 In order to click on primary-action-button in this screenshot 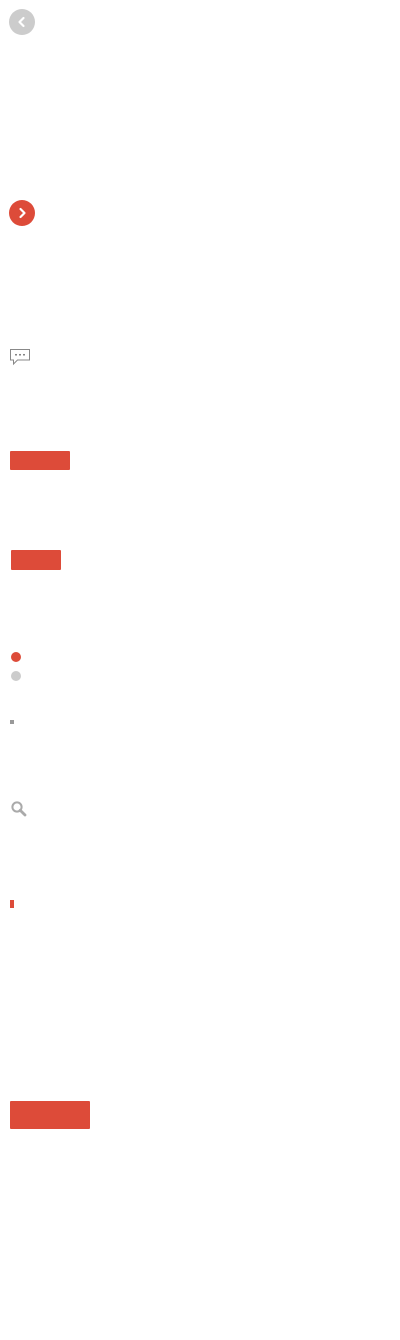, I will do `click(50, 1115)`.